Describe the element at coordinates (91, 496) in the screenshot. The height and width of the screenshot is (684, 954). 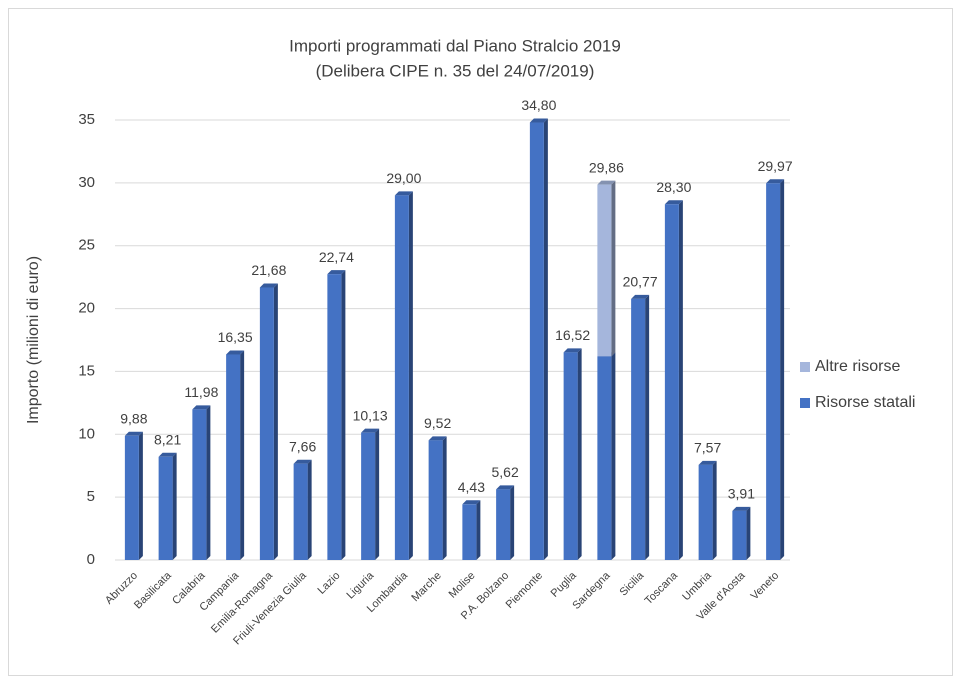
I see `y-tick-label: 5` at that location.